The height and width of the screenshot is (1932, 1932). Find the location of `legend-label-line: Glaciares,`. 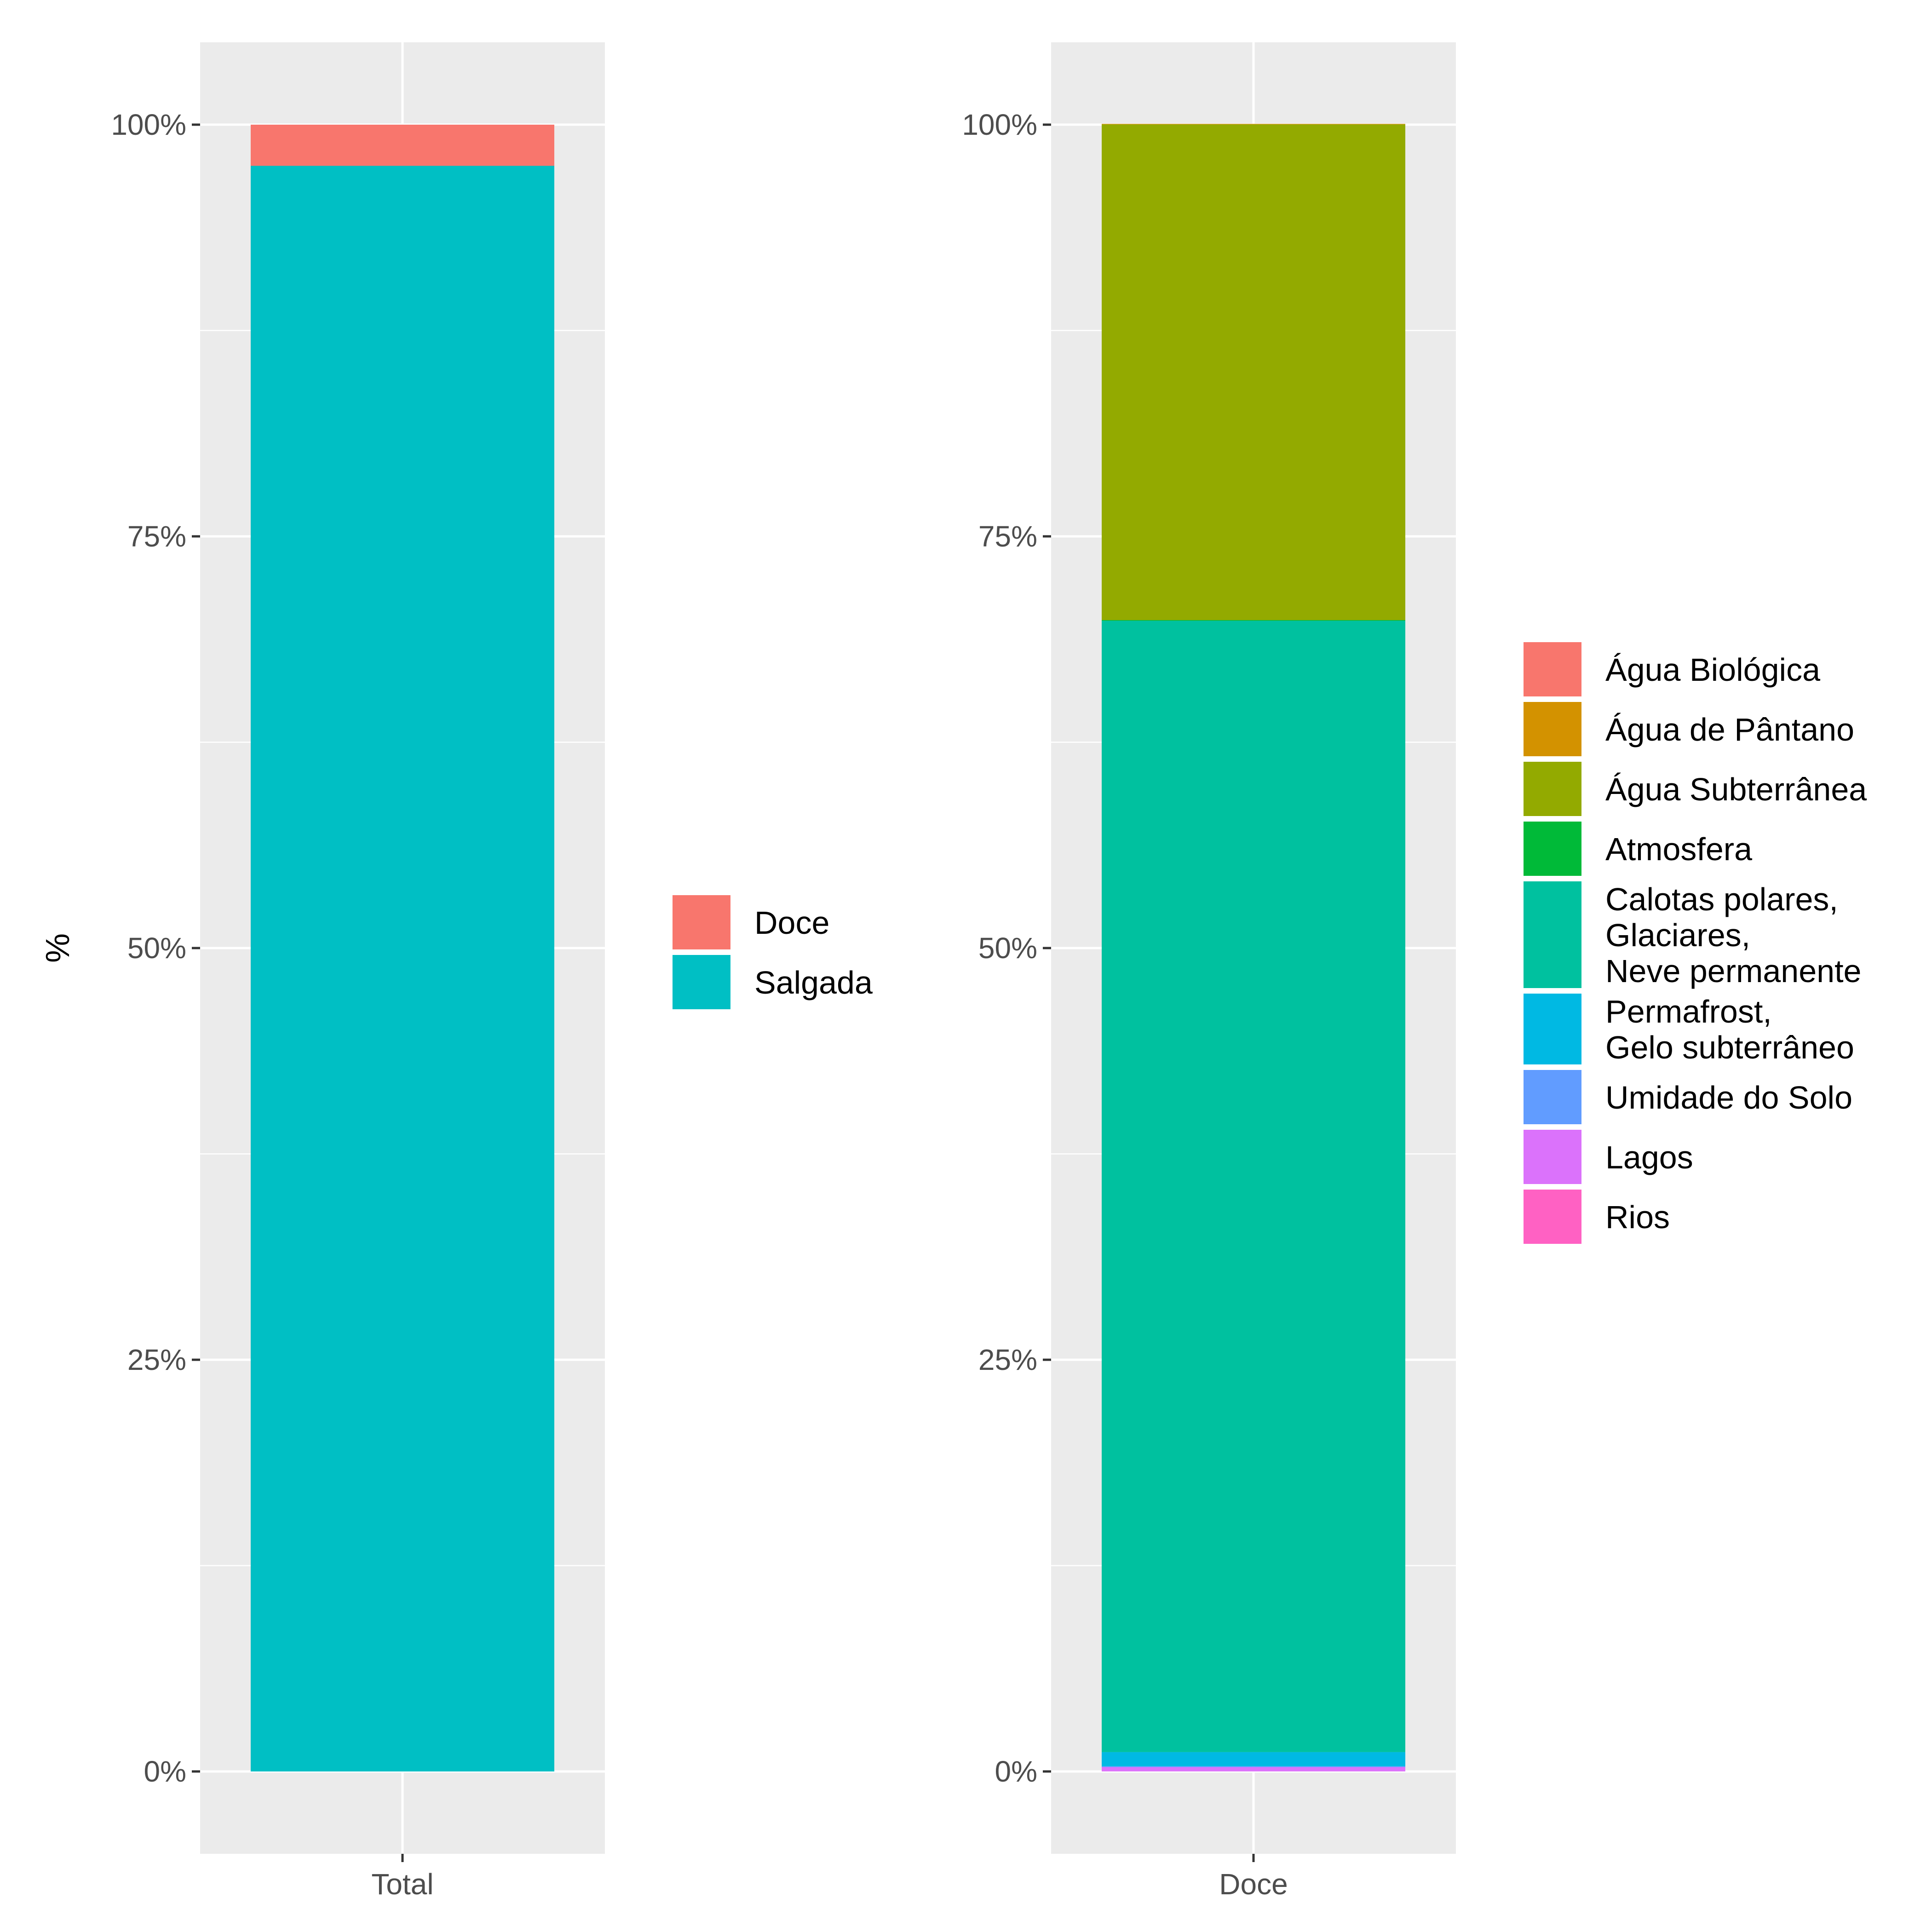

legend-label-line: Glaciares, is located at coordinates (1677, 935).